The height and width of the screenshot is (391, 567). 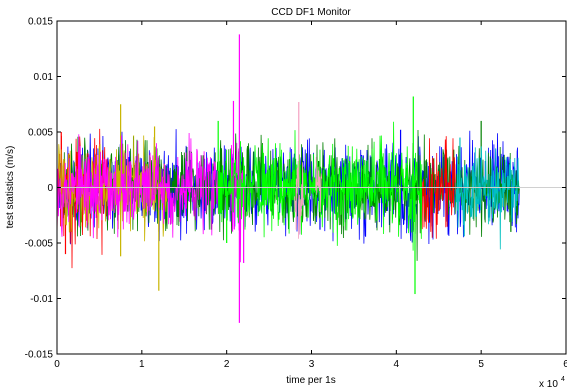 I want to click on y-tick-label: 0.015, so click(x=40, y=22).